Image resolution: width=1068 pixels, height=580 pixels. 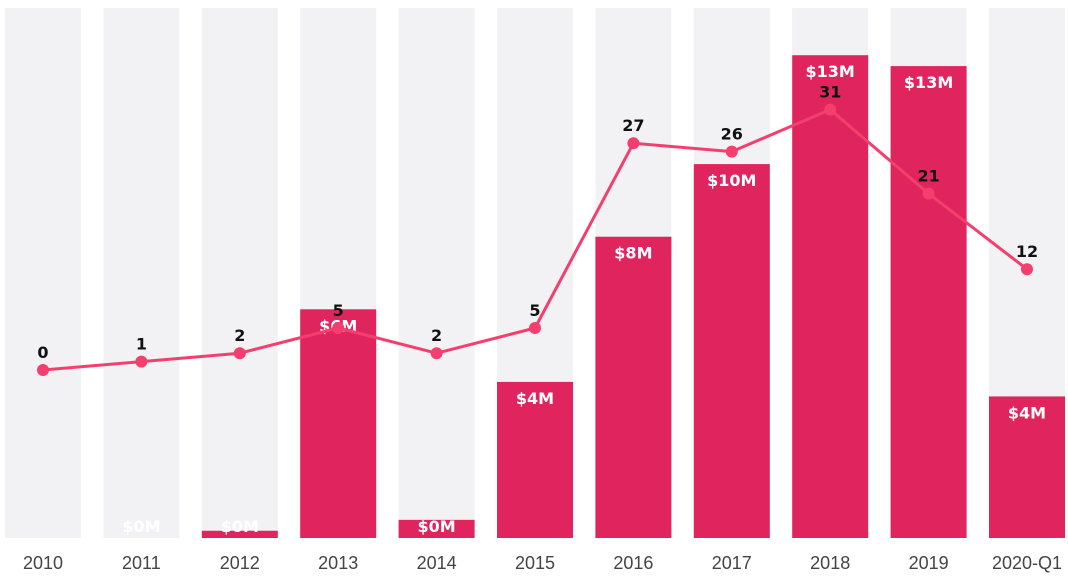 I want to click on bar-2012, so click(x=239, y=534).